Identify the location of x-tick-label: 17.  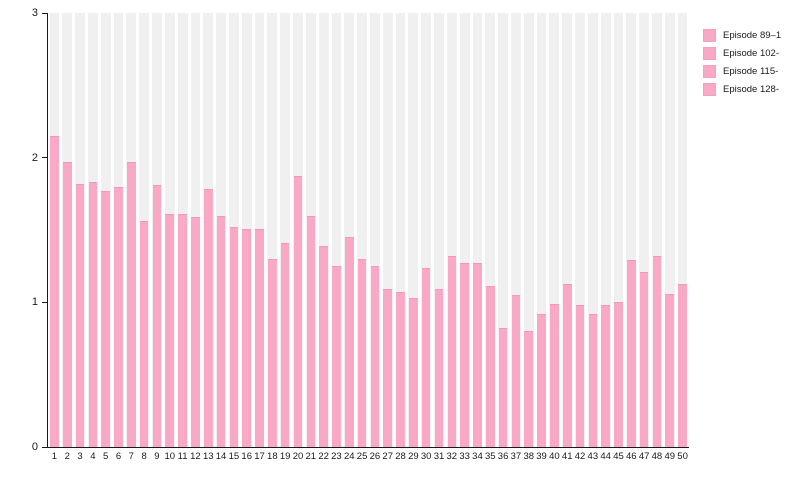
(259, 456).